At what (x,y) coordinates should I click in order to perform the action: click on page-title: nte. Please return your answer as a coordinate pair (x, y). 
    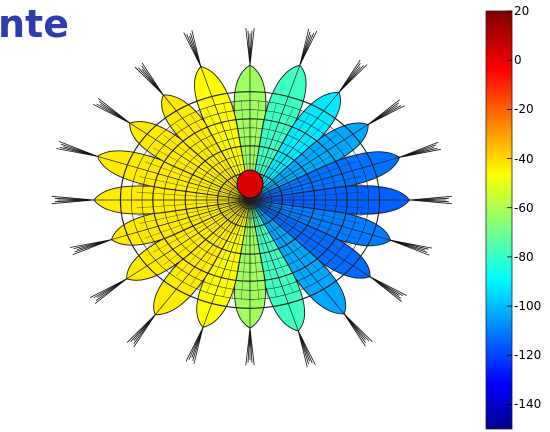
    Looking at the image, I should click on (34, 24).